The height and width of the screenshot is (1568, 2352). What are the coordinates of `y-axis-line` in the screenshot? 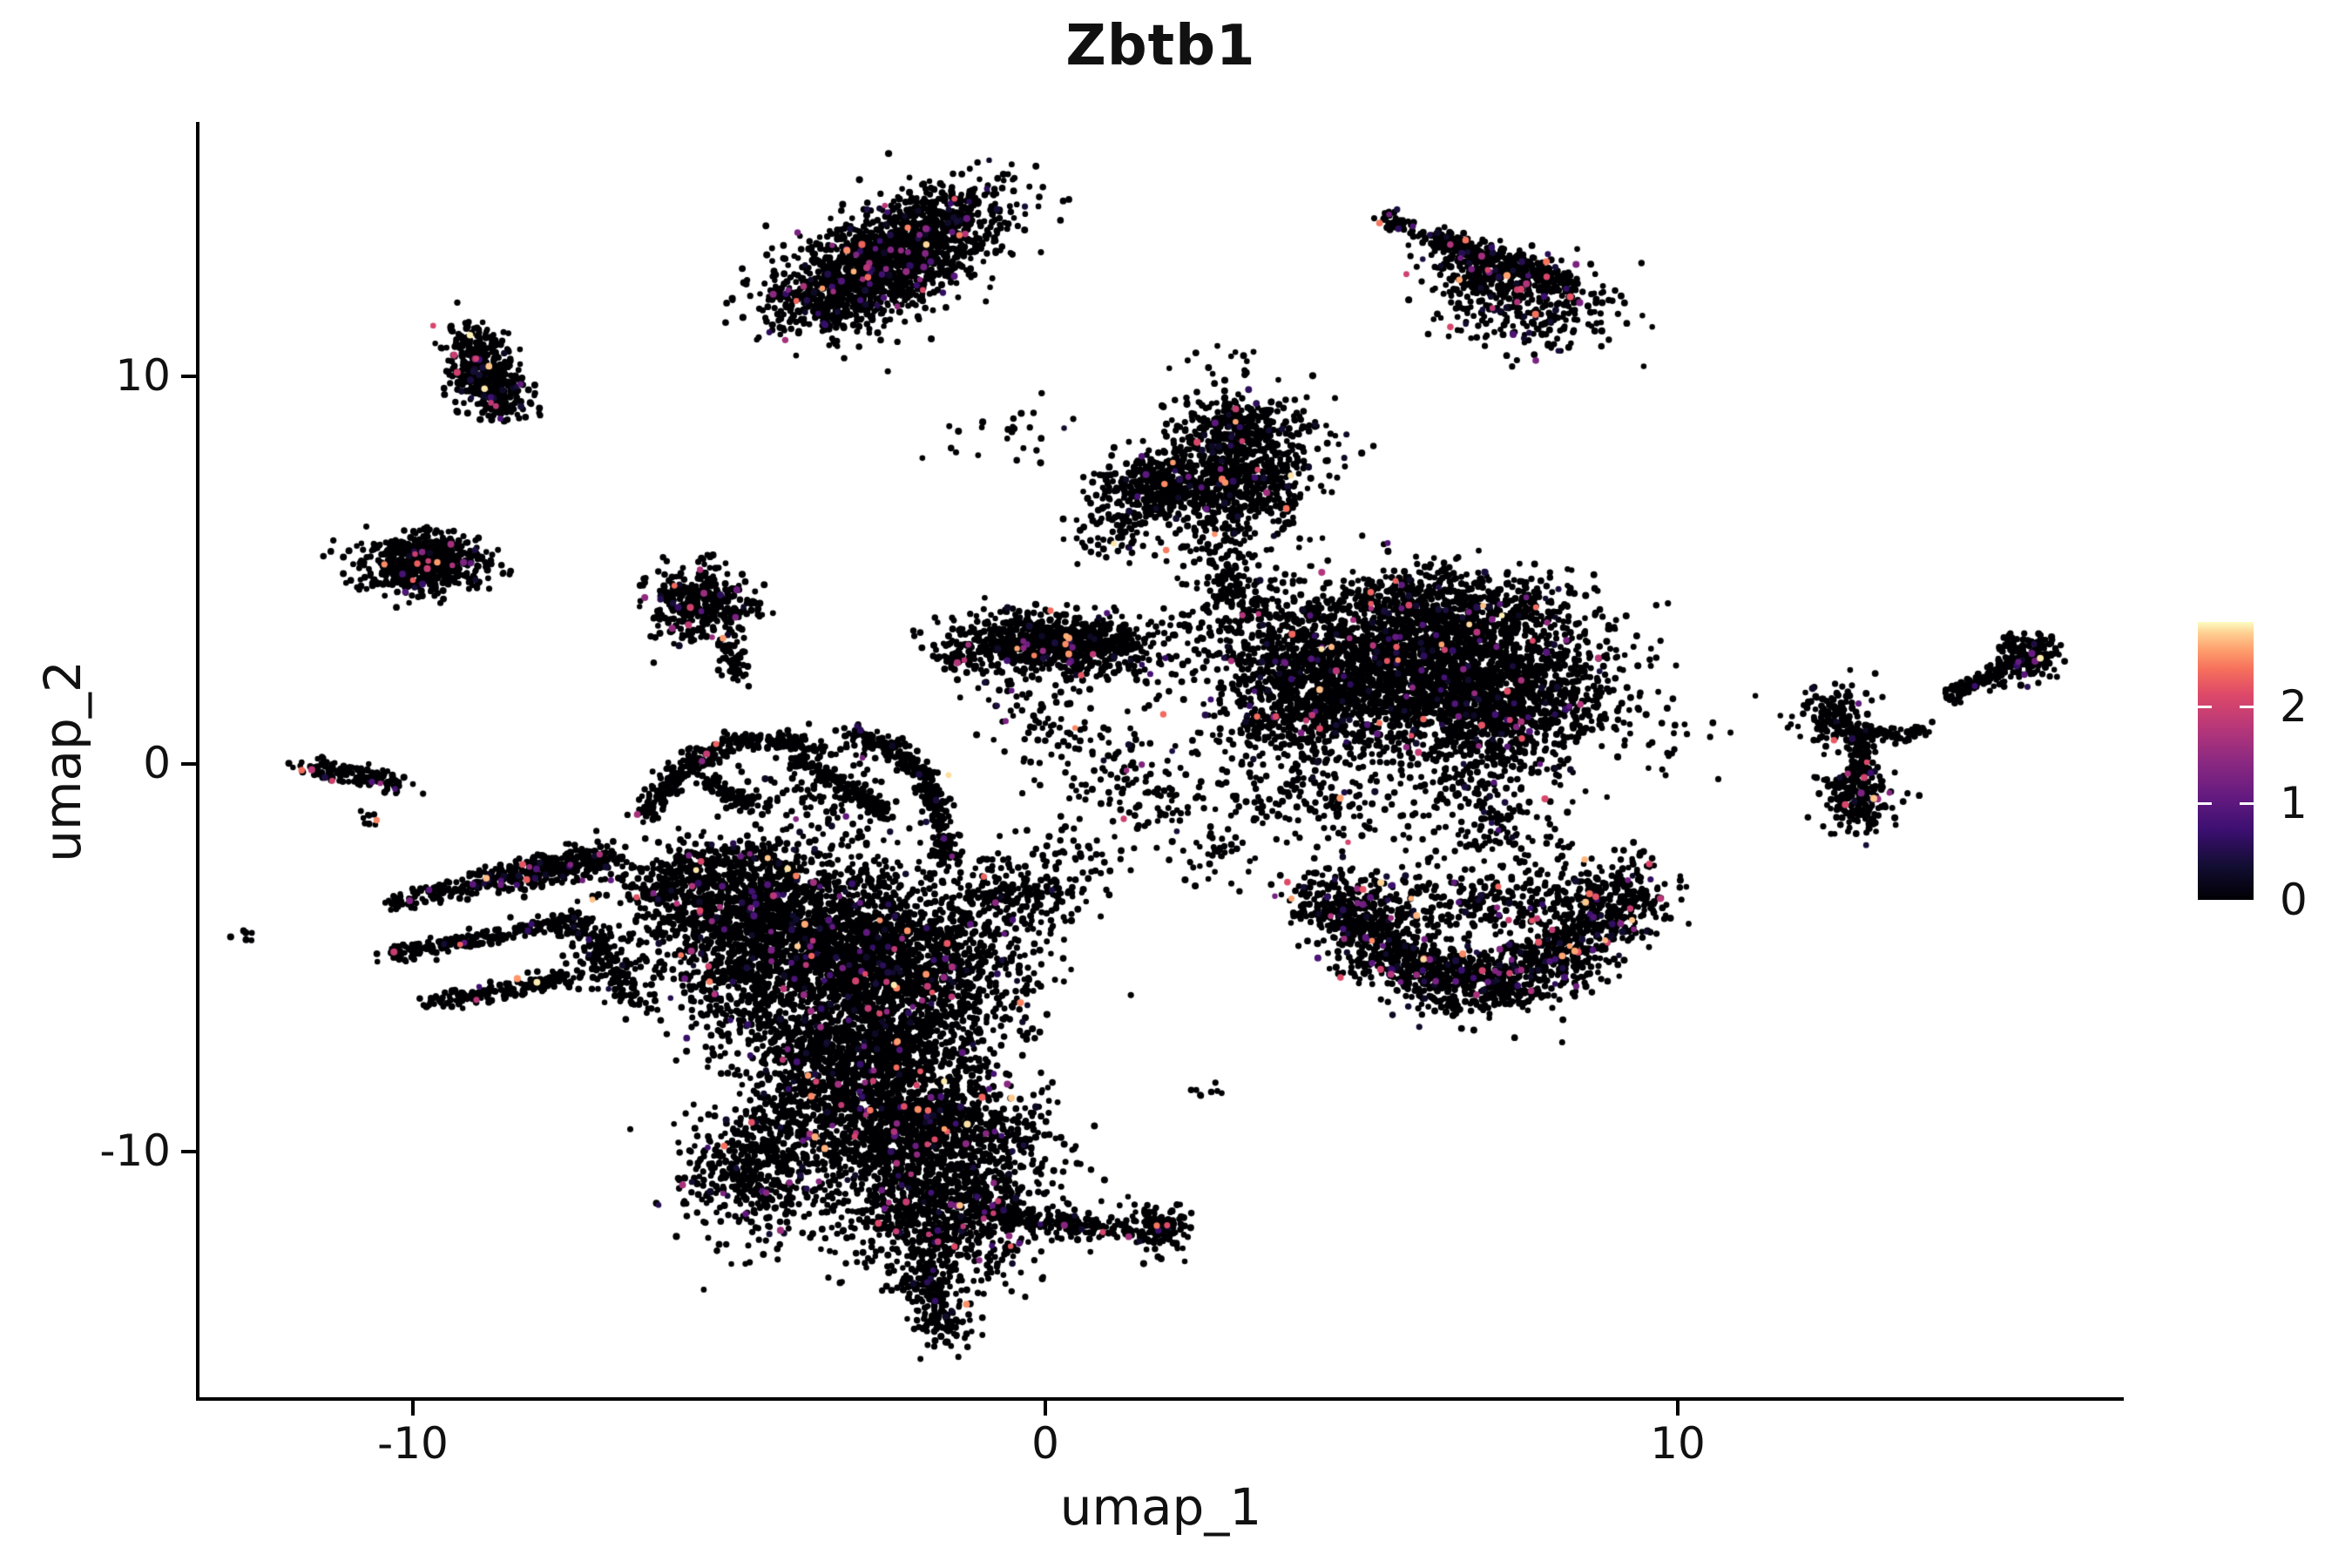 It's located at (198, 761).